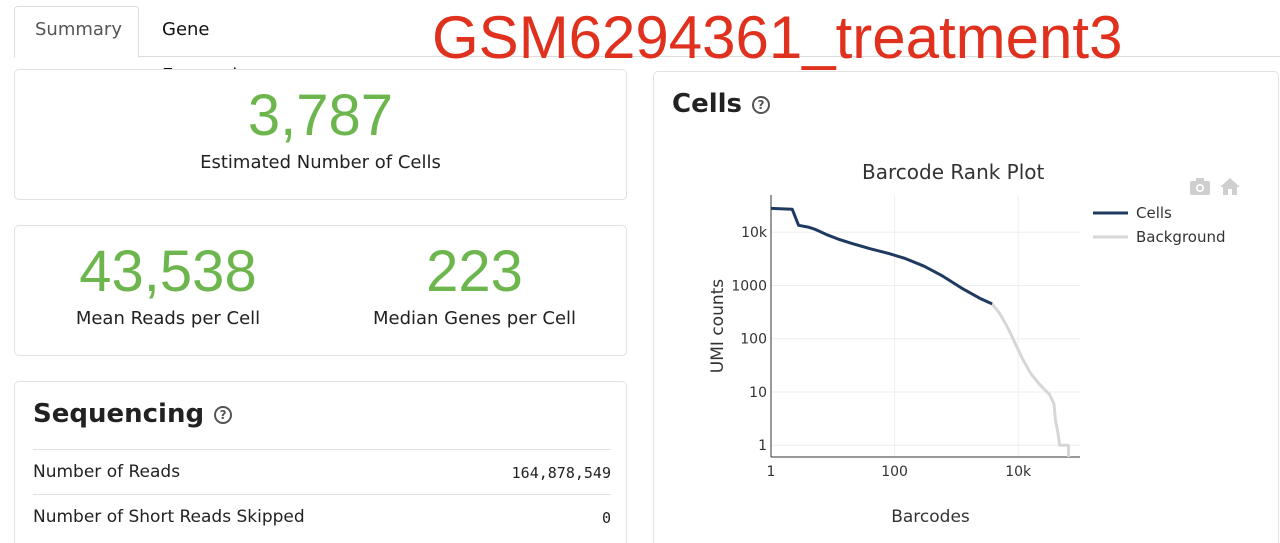 The image size is (1280, 543). Describe the element at coordinates (119, 414) in the screenshot. I see `sequencing-title-text: Sequencing` at that location.